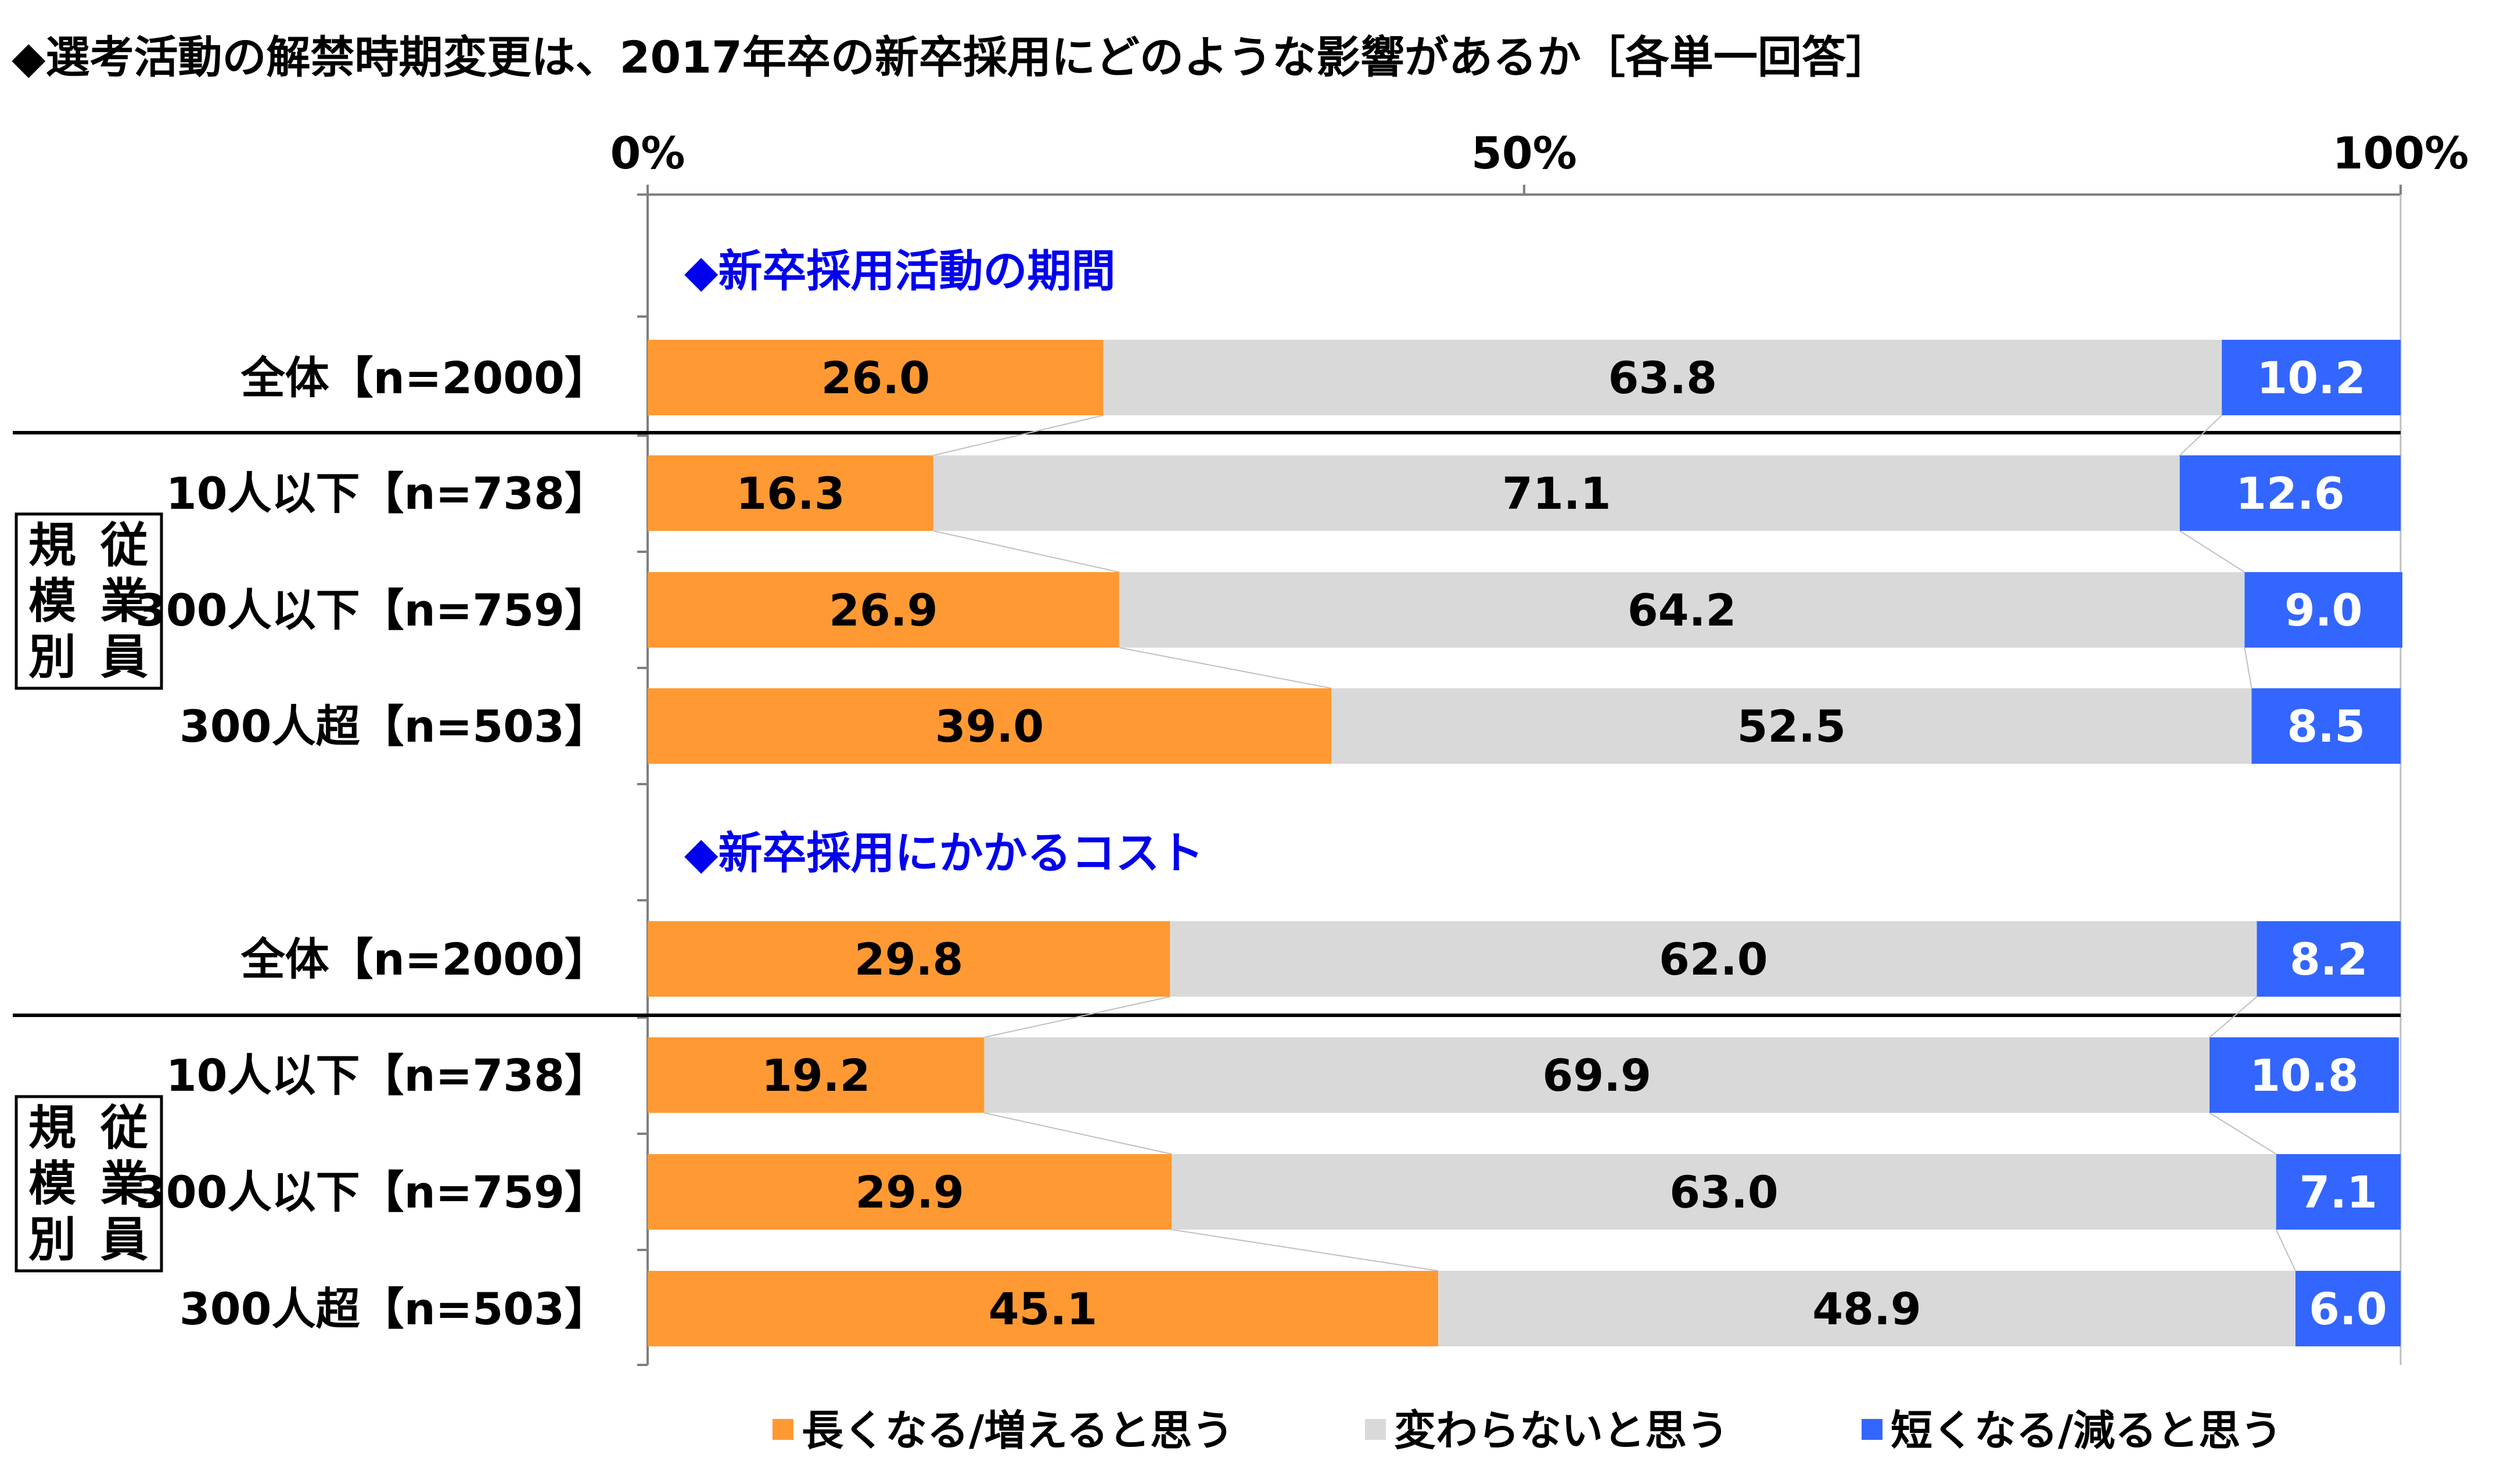  I want to click on x-tick-label: 0%, so click(647, 153).